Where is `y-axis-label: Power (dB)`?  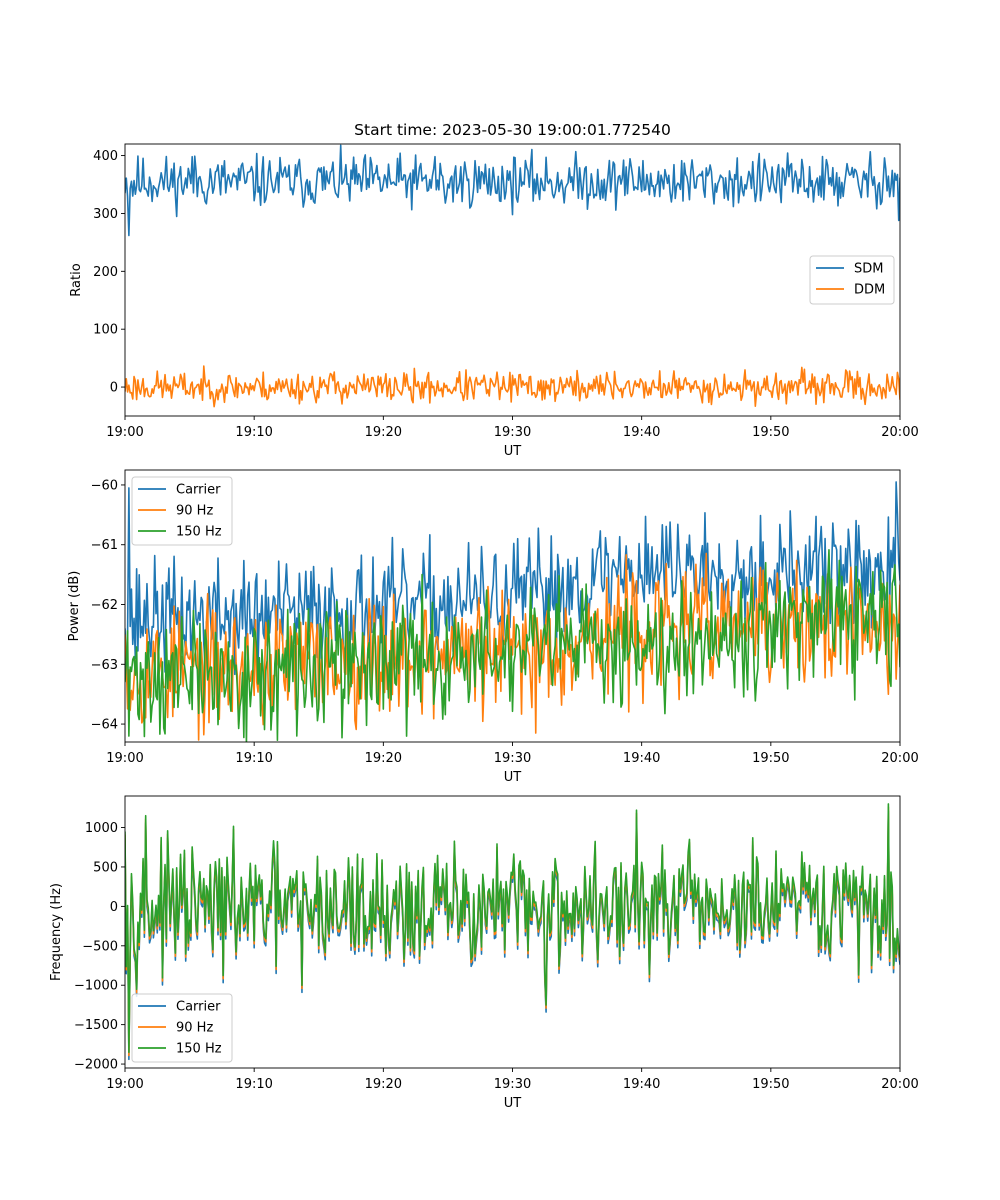
y-axis-label: Power (dB) is located at coordinates (74, 606).